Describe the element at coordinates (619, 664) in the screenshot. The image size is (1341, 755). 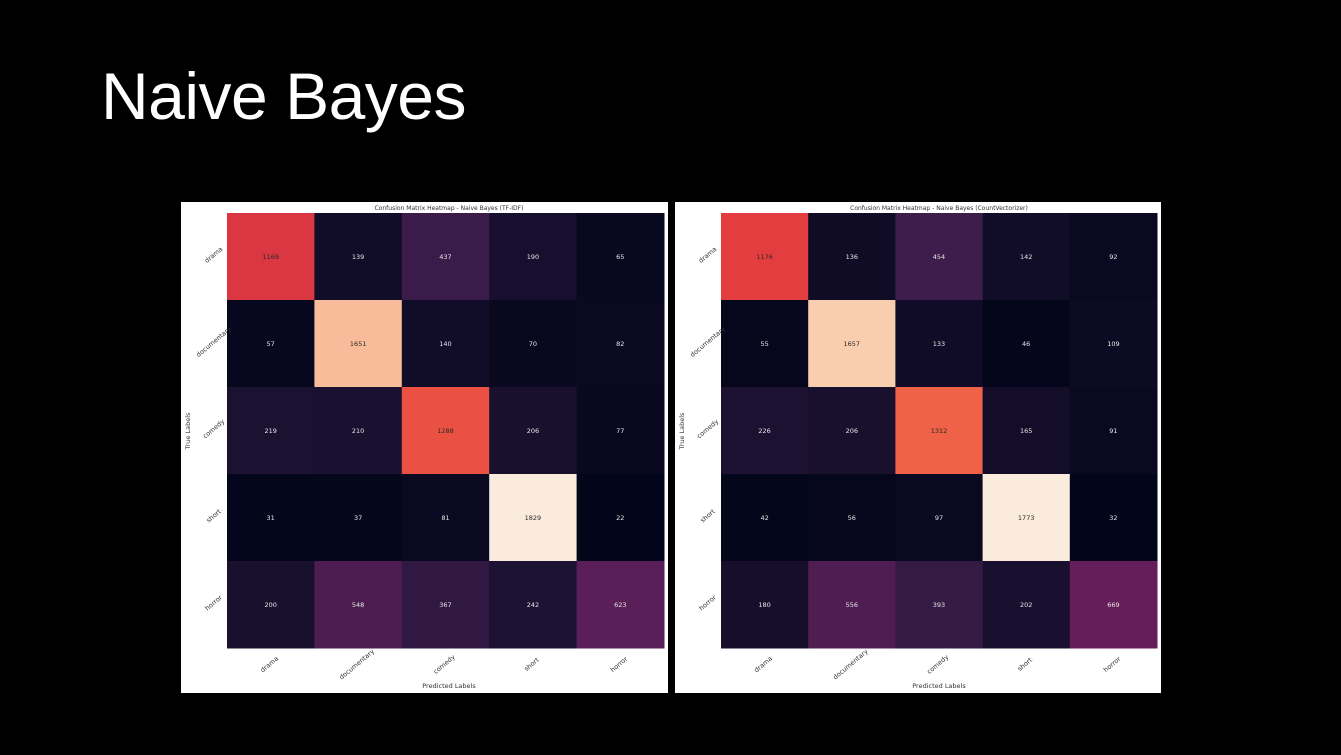
I see `x-tick-label: horror` at that location.